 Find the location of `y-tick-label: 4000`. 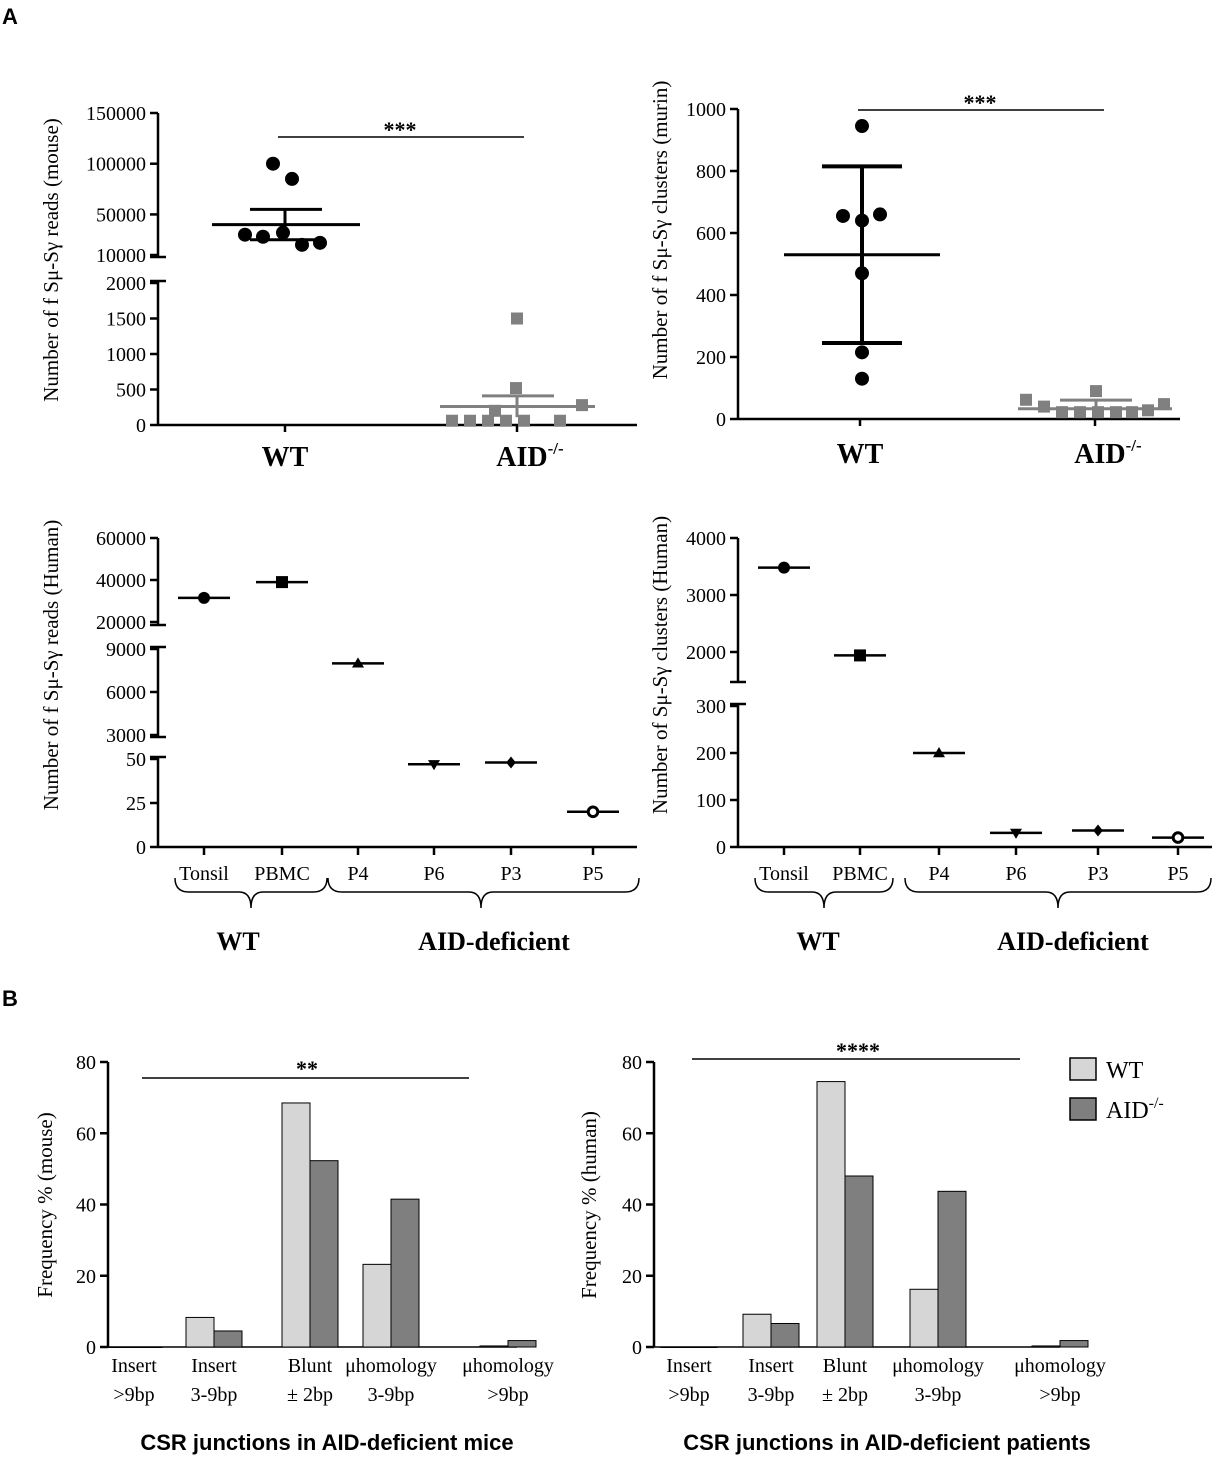

y-tick-label: 4000 is located at coordinates (706, 539).